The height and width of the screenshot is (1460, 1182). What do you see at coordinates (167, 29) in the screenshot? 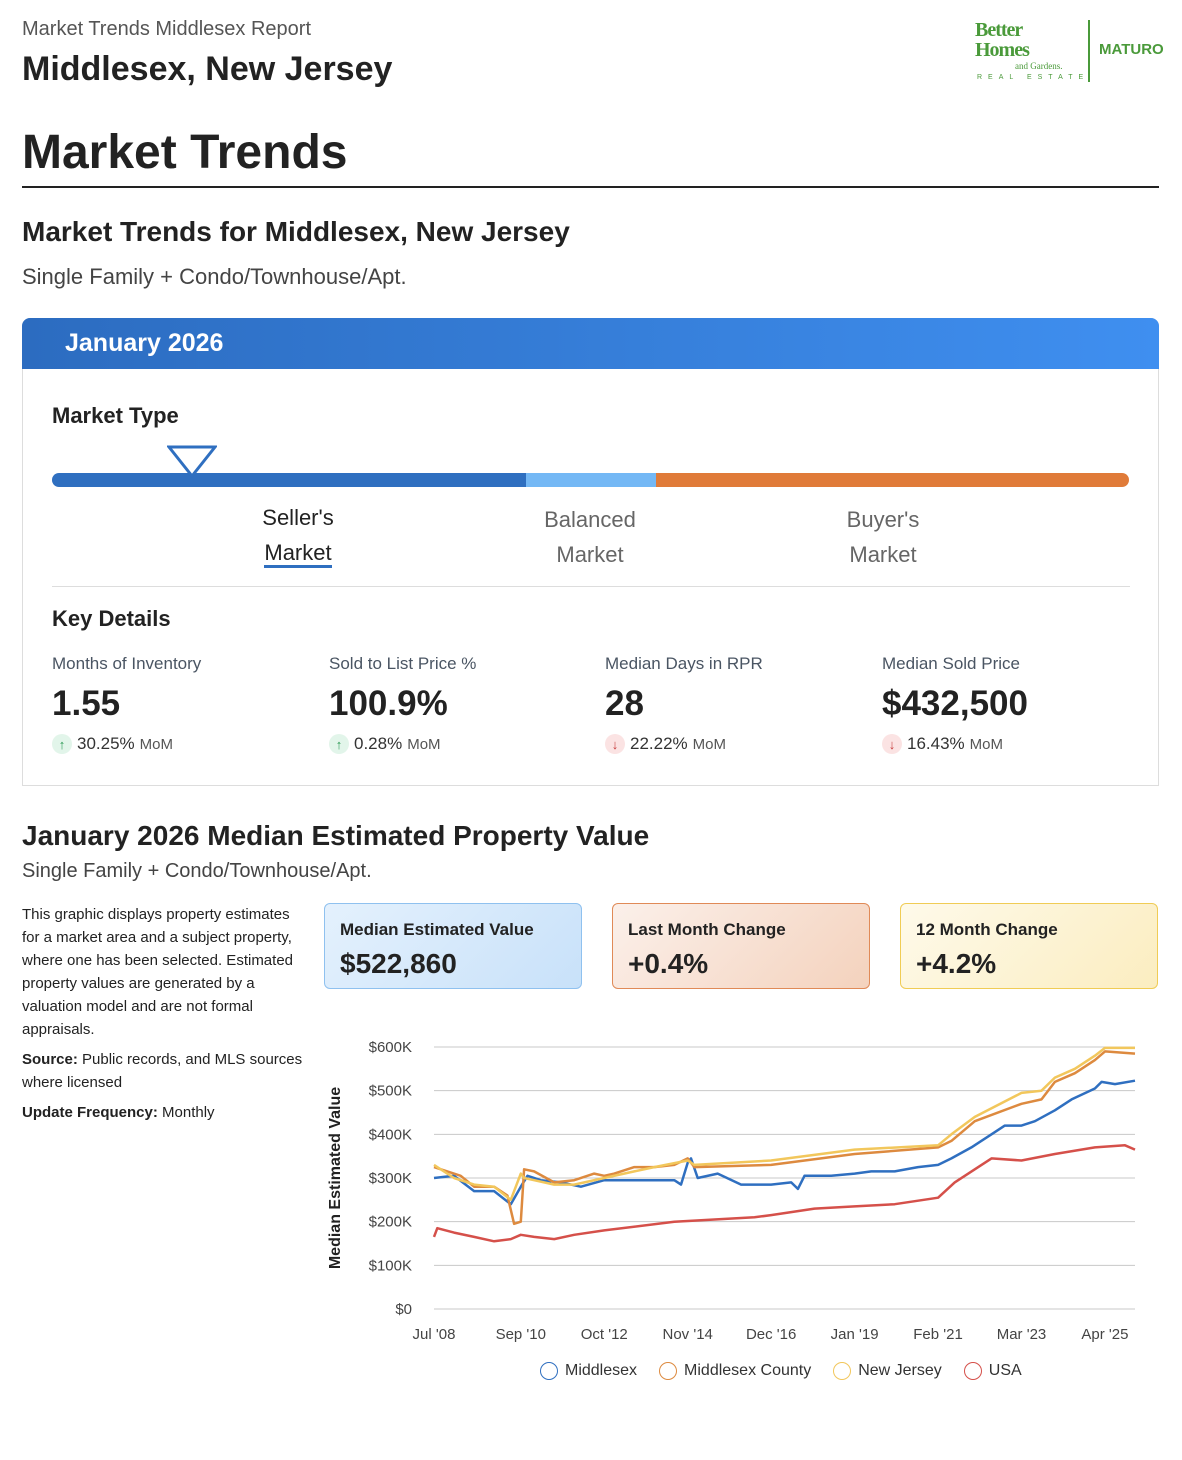
I see `report-subtitle: Market Trends Middlesex Report` at bounding box center [167, 29].